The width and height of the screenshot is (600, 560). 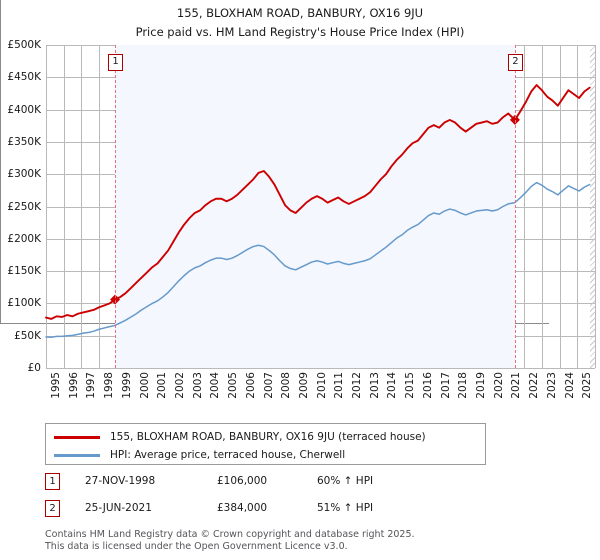 What do you see at coordinates (534, 385) in the screenshot?
I see `x-axis-tick-label: 2022` at bounding box center [534, 385].